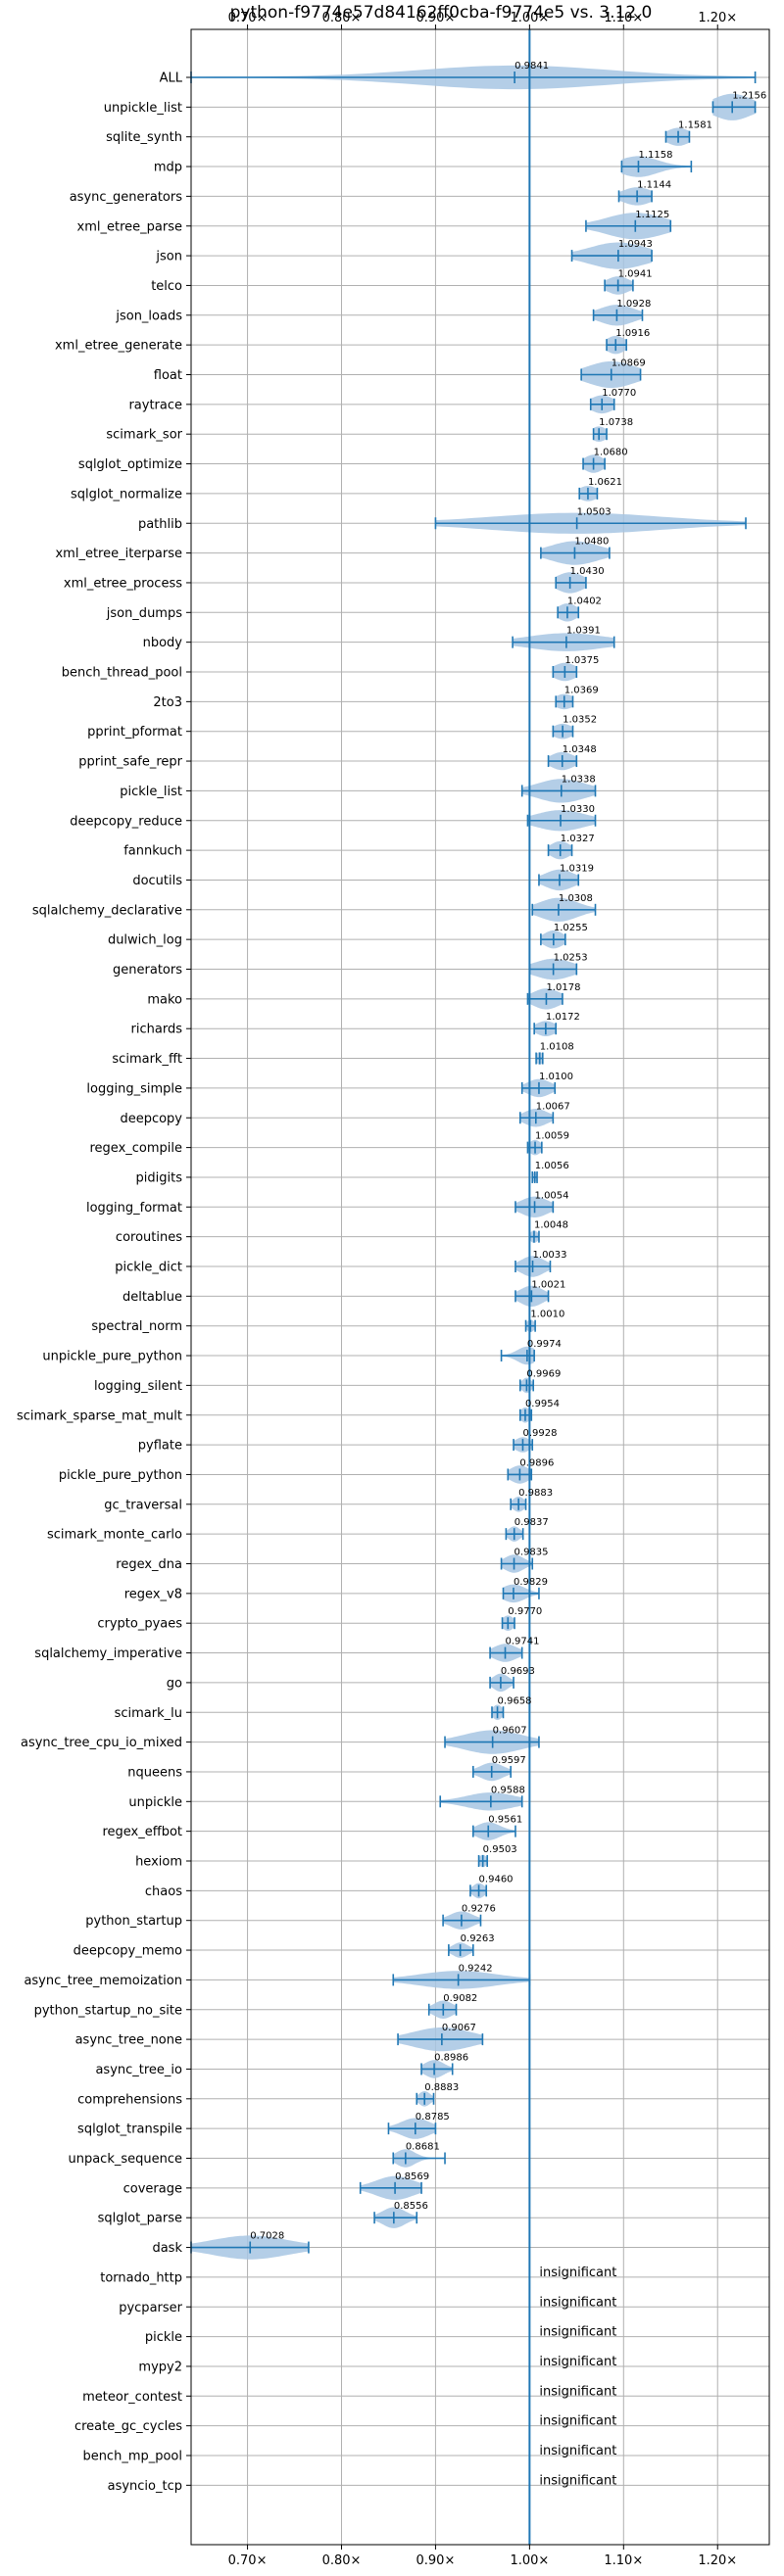 The width and height of the screenshot is (784, 2576). What do you see at coordinates (130, 762) in the screenshot?
I see `category-label: pprint_safe_repr` at bounding box center [130, 762].